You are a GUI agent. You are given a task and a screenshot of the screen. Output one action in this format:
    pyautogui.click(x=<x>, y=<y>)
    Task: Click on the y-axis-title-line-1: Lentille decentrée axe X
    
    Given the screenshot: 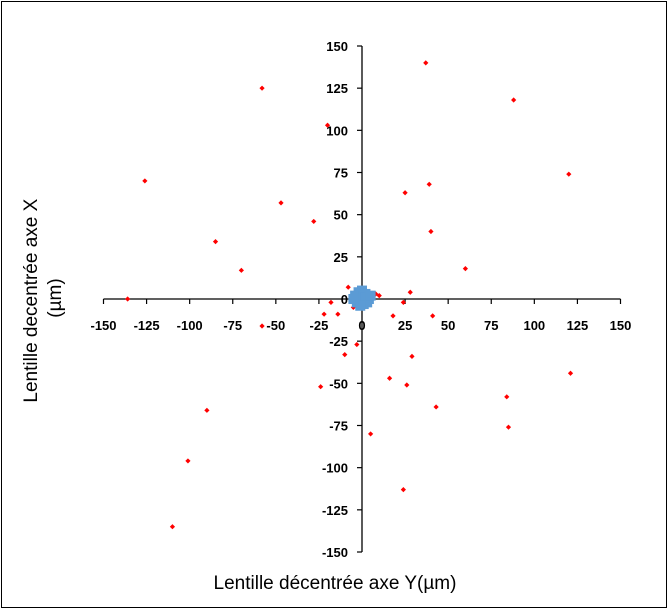 What is the action you would take?
    pyautogui.click(x=31, y=300)
    